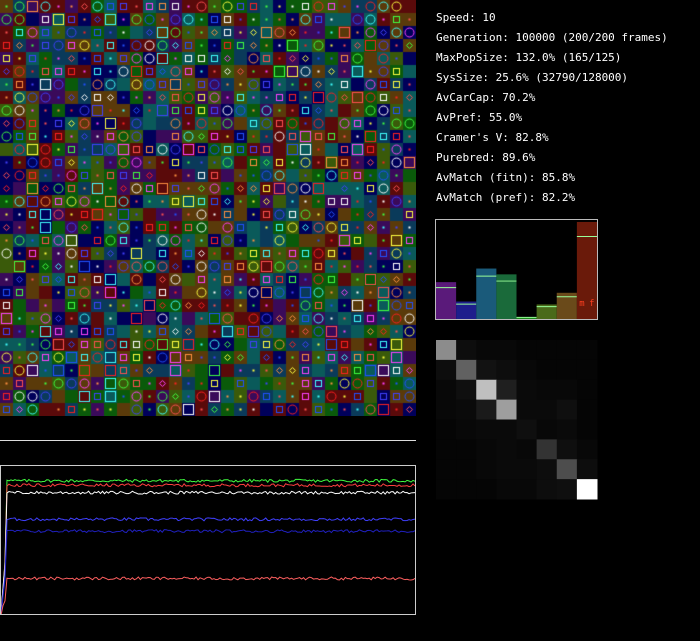  I want to click on mating-matrix, so click(516, 419).